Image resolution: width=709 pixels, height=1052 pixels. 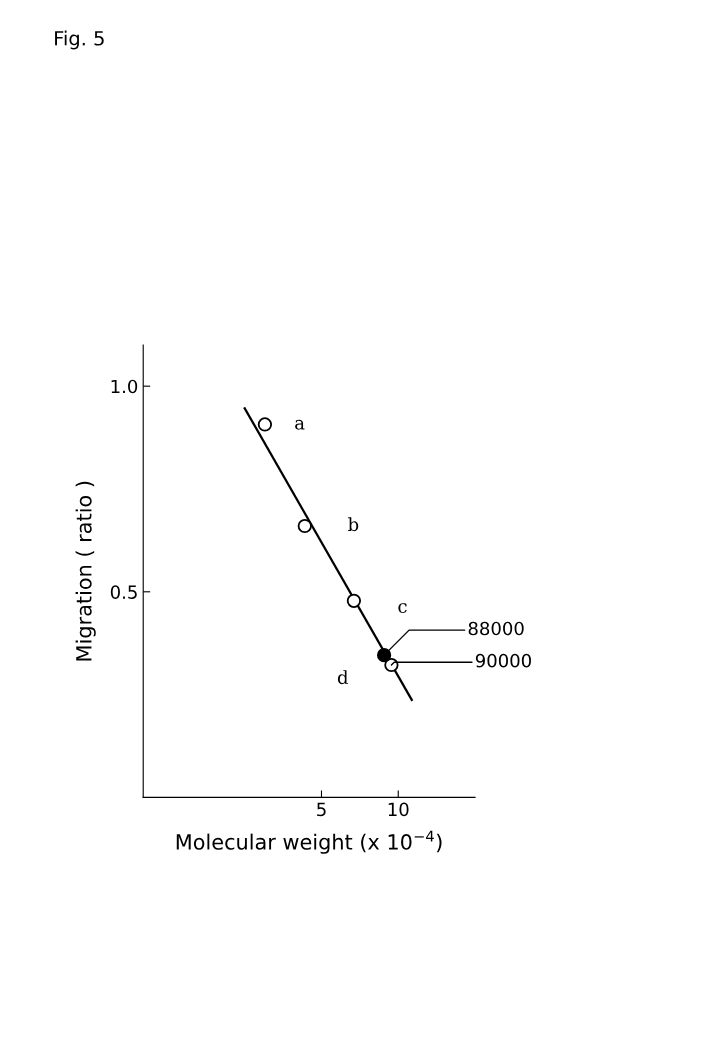 What do you see at coordinates (402, 608) in the screenshot?
I see `annotation: c` at bounding box center [402, 608].